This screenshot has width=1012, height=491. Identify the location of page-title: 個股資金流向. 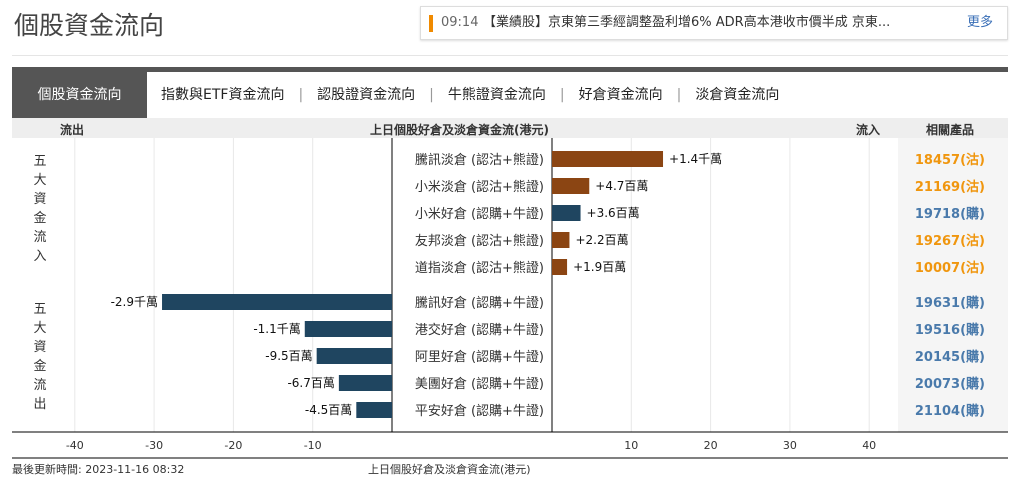
(89, 25).